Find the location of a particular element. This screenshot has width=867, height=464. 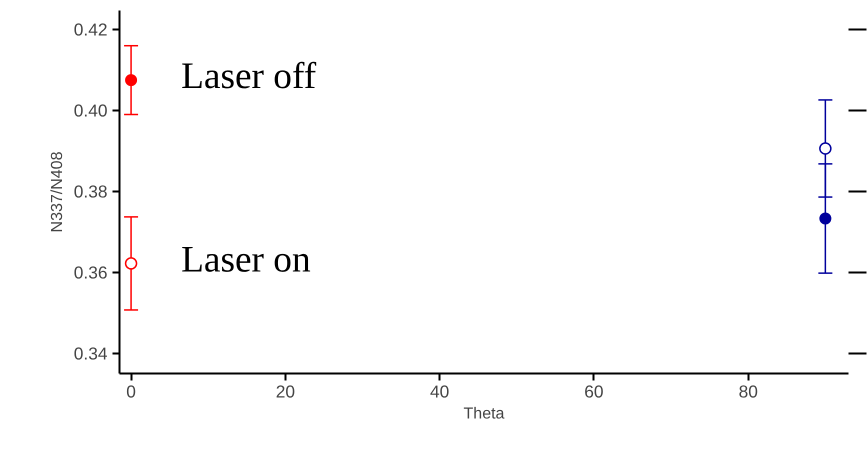

x-tick-label: 20 is located at coordinates (285, 392).